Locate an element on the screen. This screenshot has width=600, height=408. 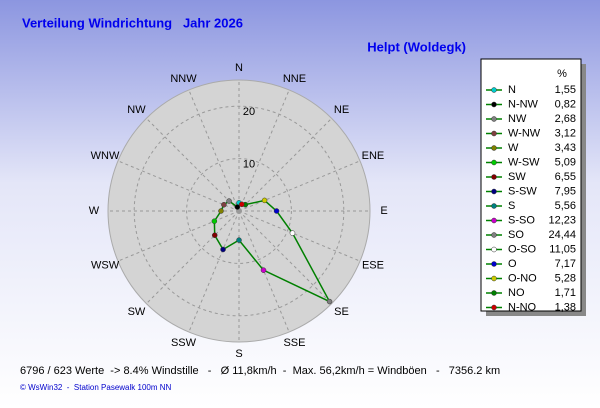
r-tick-label: 10 is located at coordinates (249, 165).